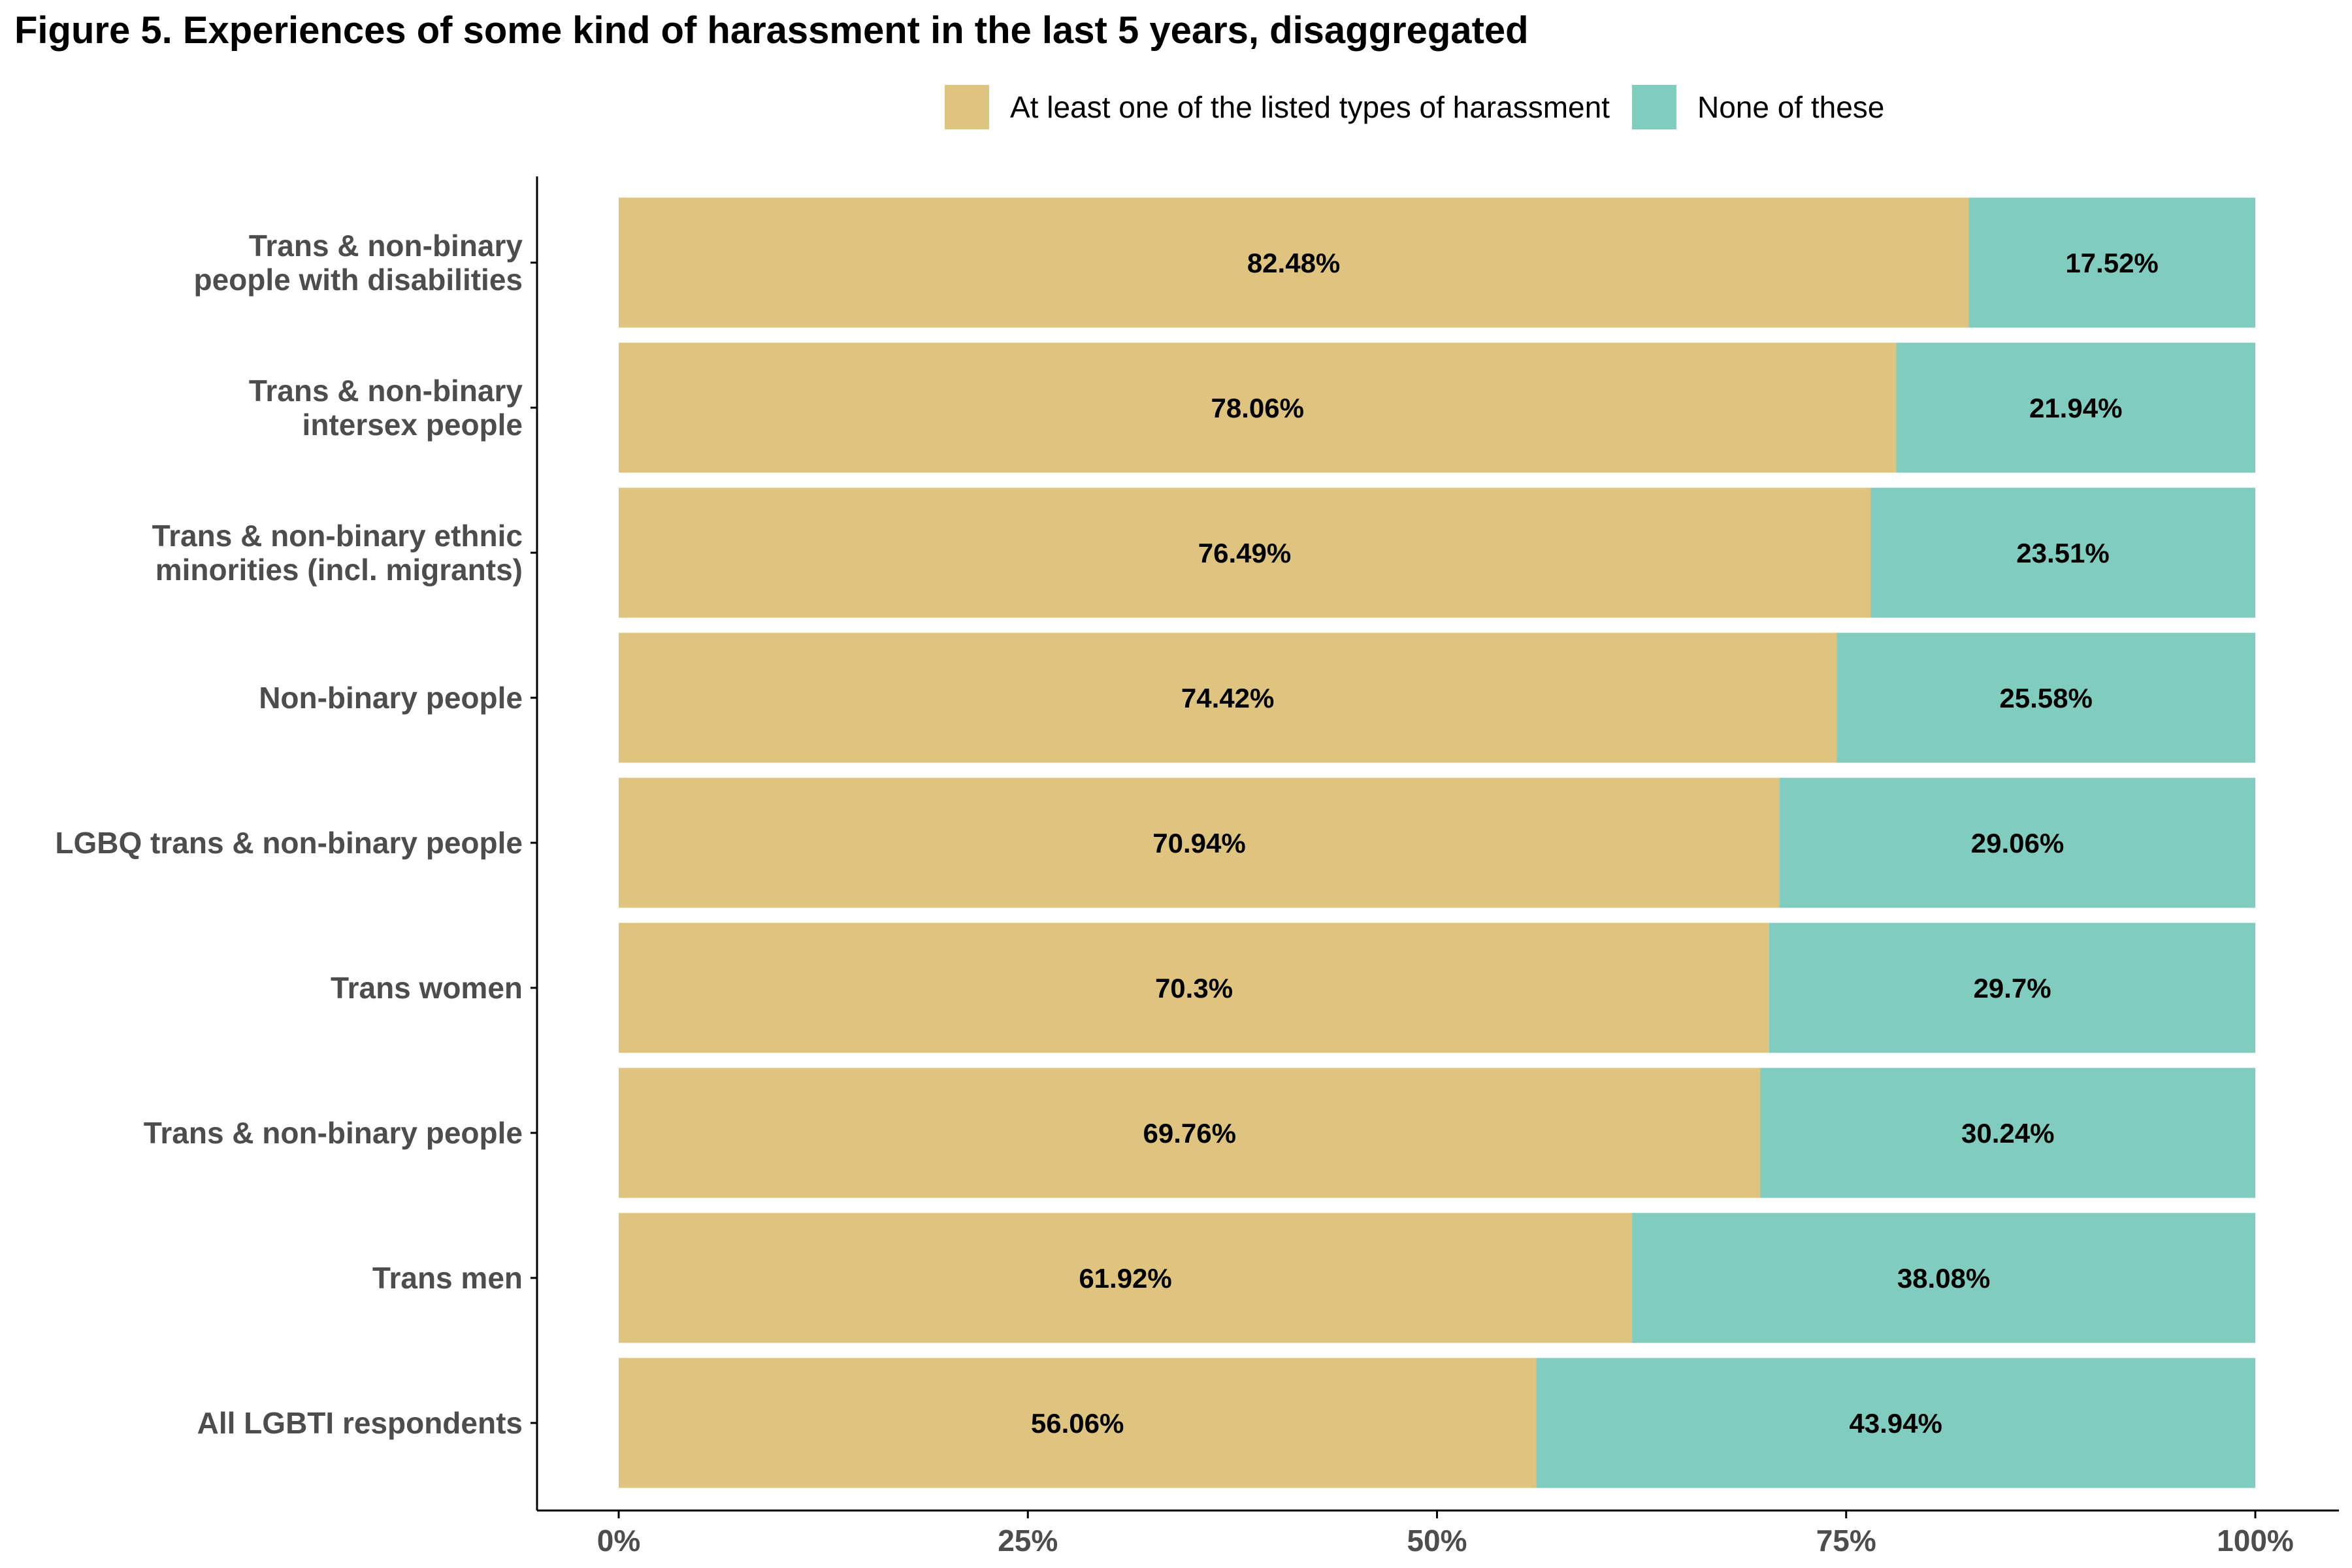 This screenshot has height=1568, width=2352. What do you see at coordinates (1846, 1541) in the screenshot?
I see `x-tick-label: 75%` at bounding box center [1846, 1541].